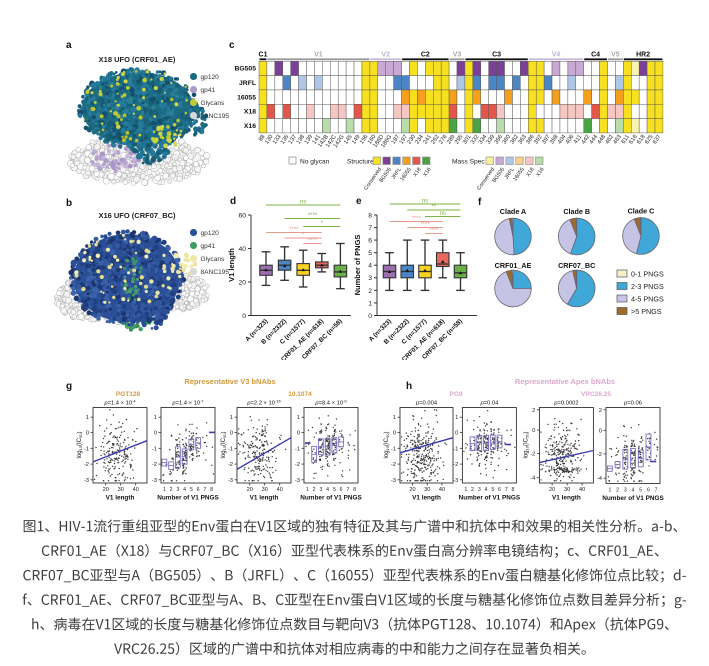  I want to click on svg-text: VRC26.25, so click(596, 394).